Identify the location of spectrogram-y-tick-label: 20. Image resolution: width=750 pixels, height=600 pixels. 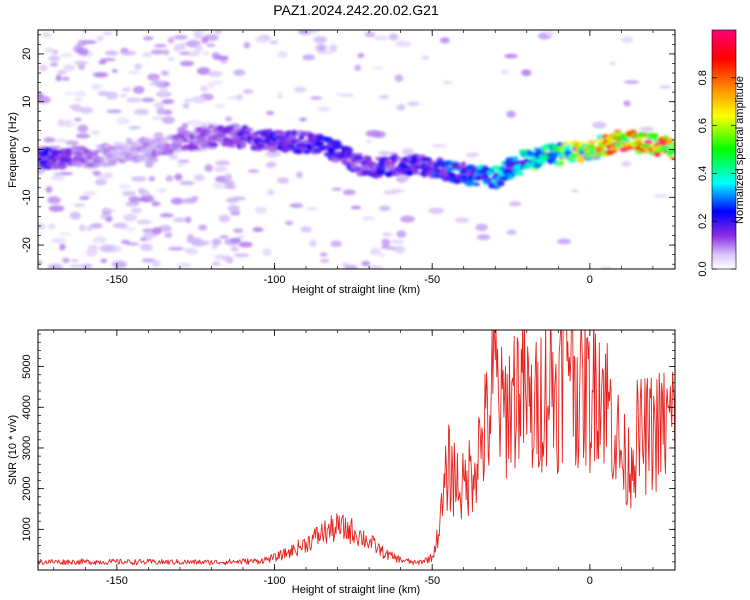
(27, 54).